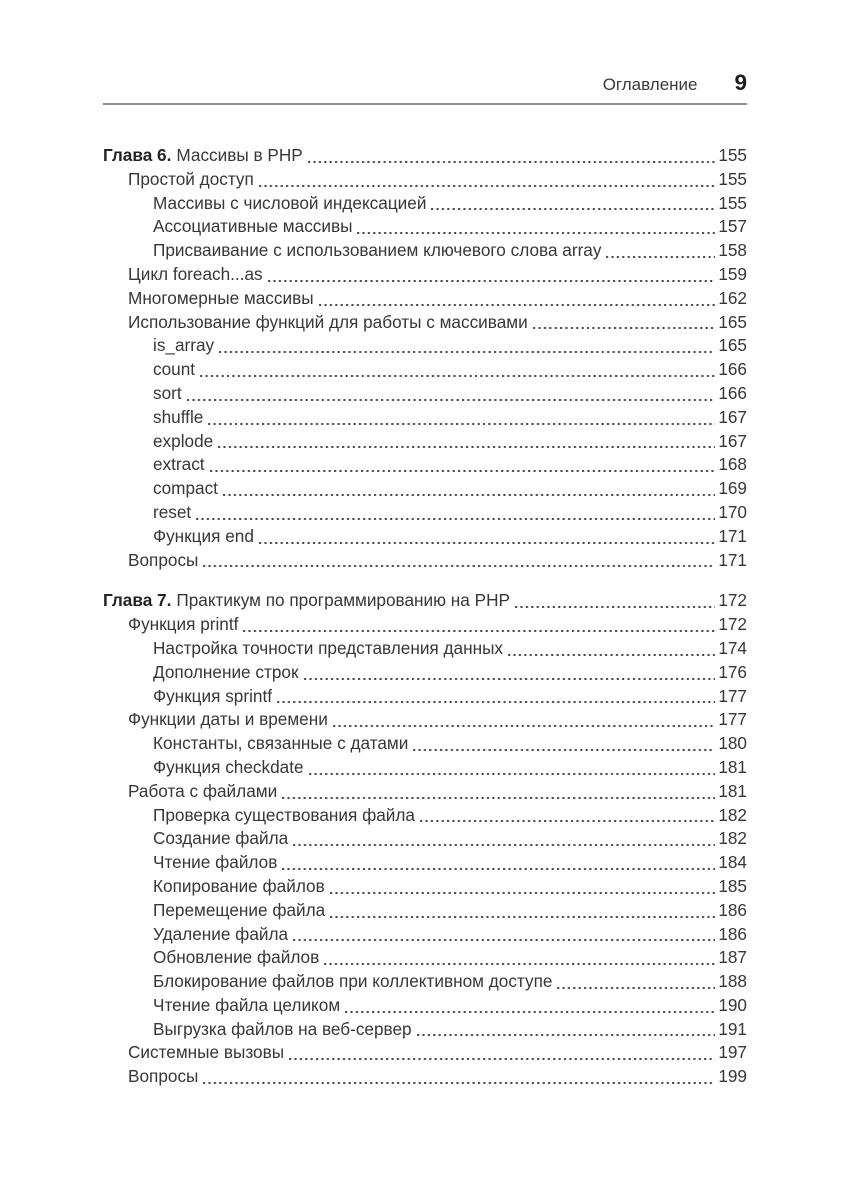 The width and height of the screenshot is (849, 1200). I want to click on entry-title: is_array, so click(184, 345).